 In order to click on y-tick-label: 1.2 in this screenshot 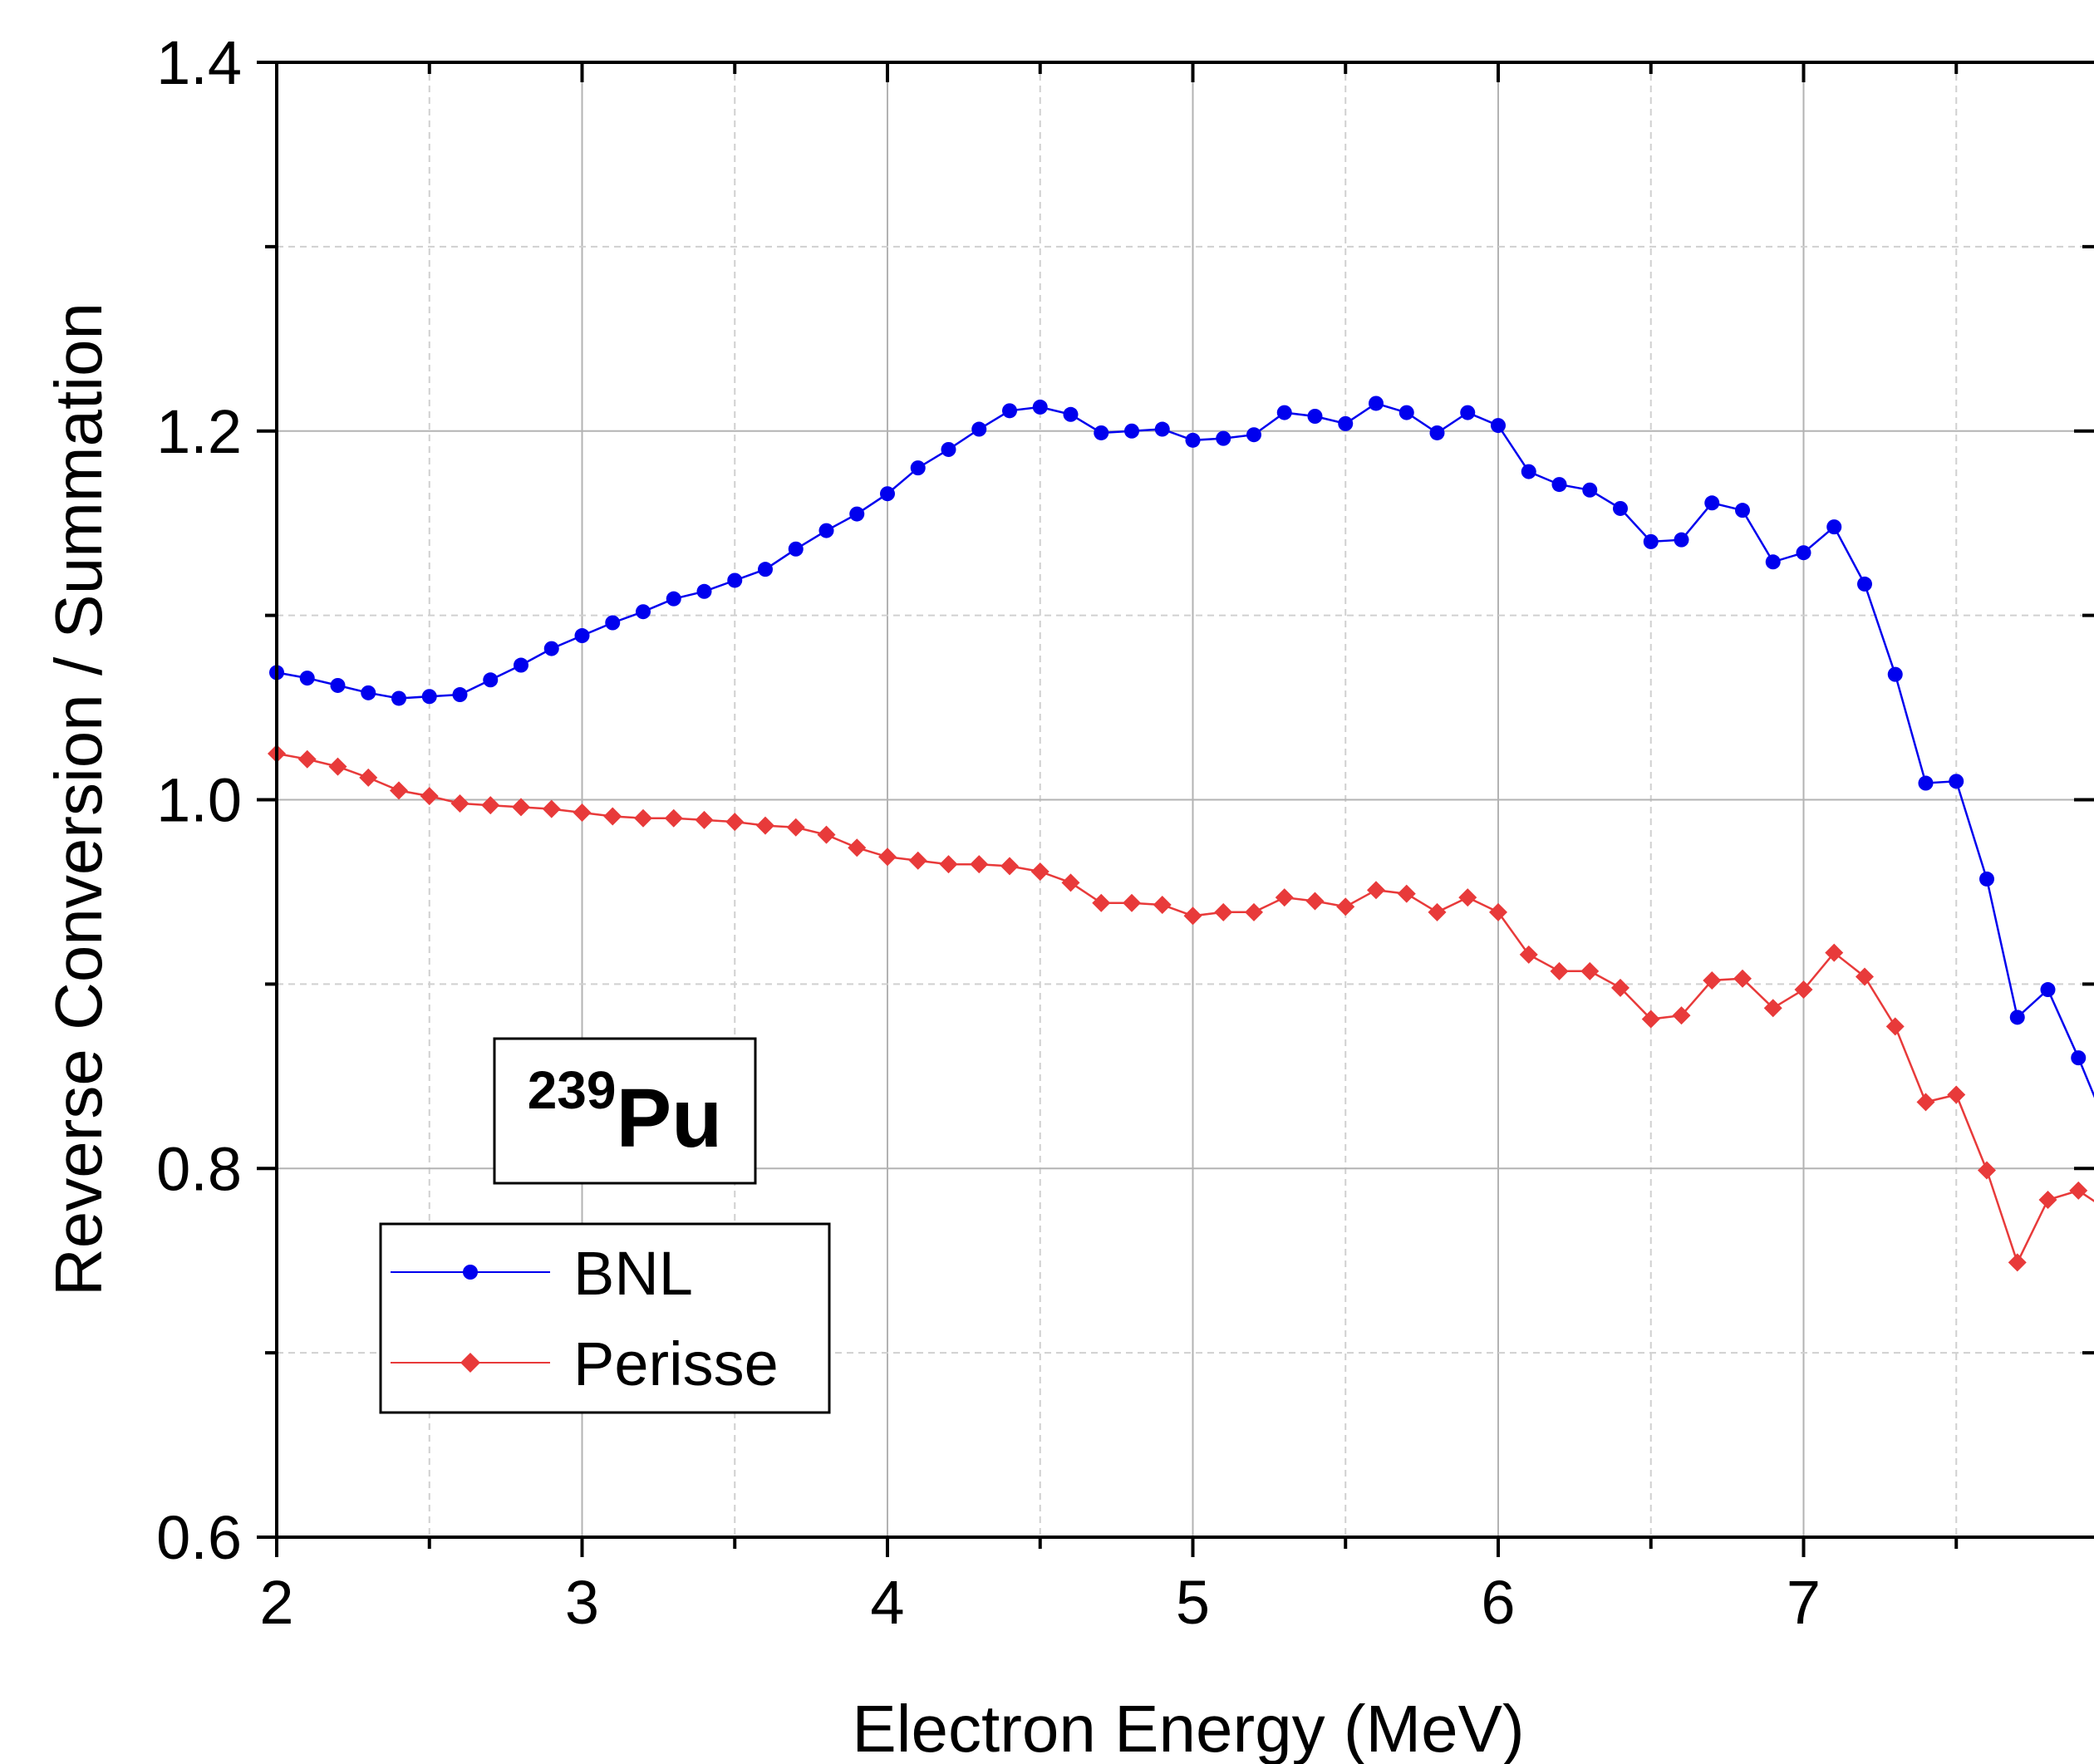, I will do `click(199, 431)`.